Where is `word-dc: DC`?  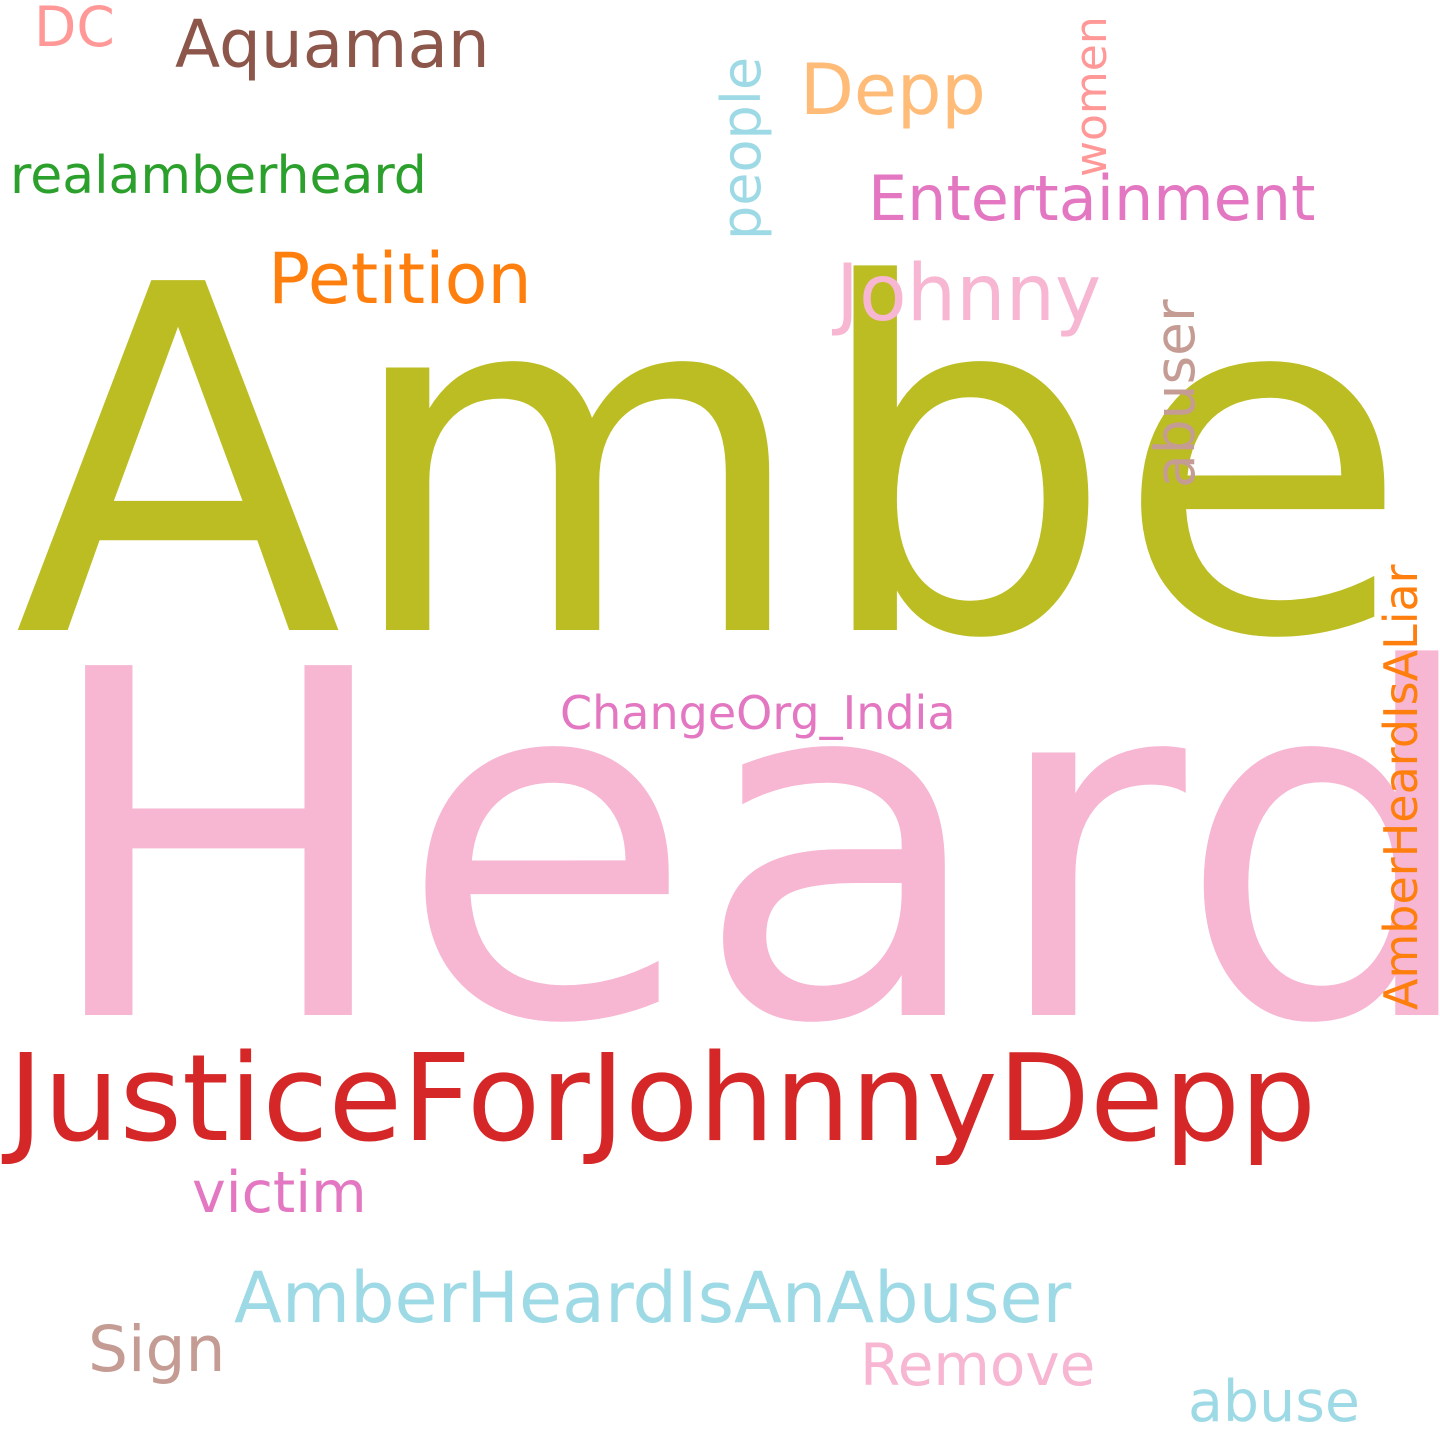 word-dc: DC is located at coordinates (74, 29).